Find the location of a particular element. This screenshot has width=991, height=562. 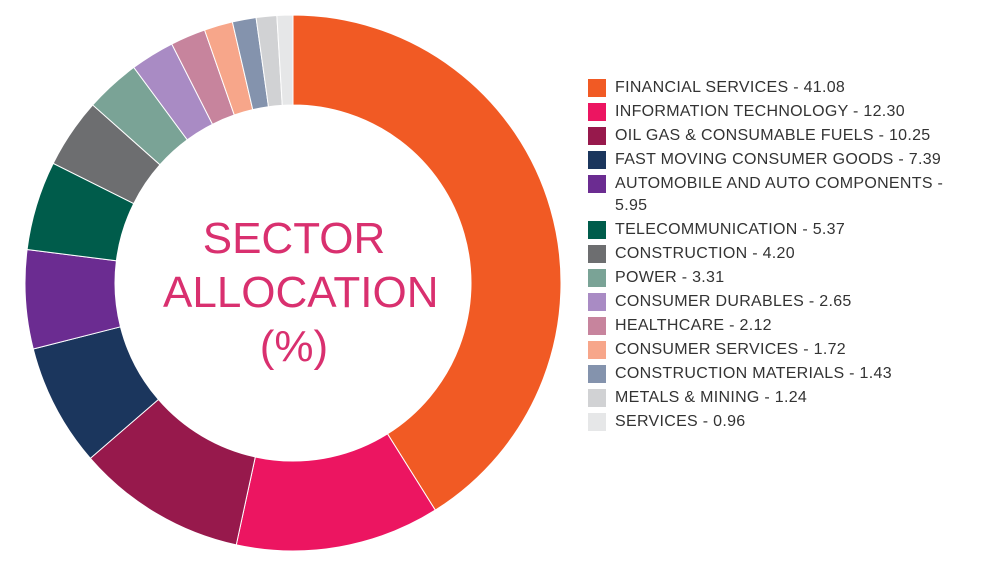

legend-item: FINANCIAL SERVICES - 41.08 is located at coordinates (788, 88).